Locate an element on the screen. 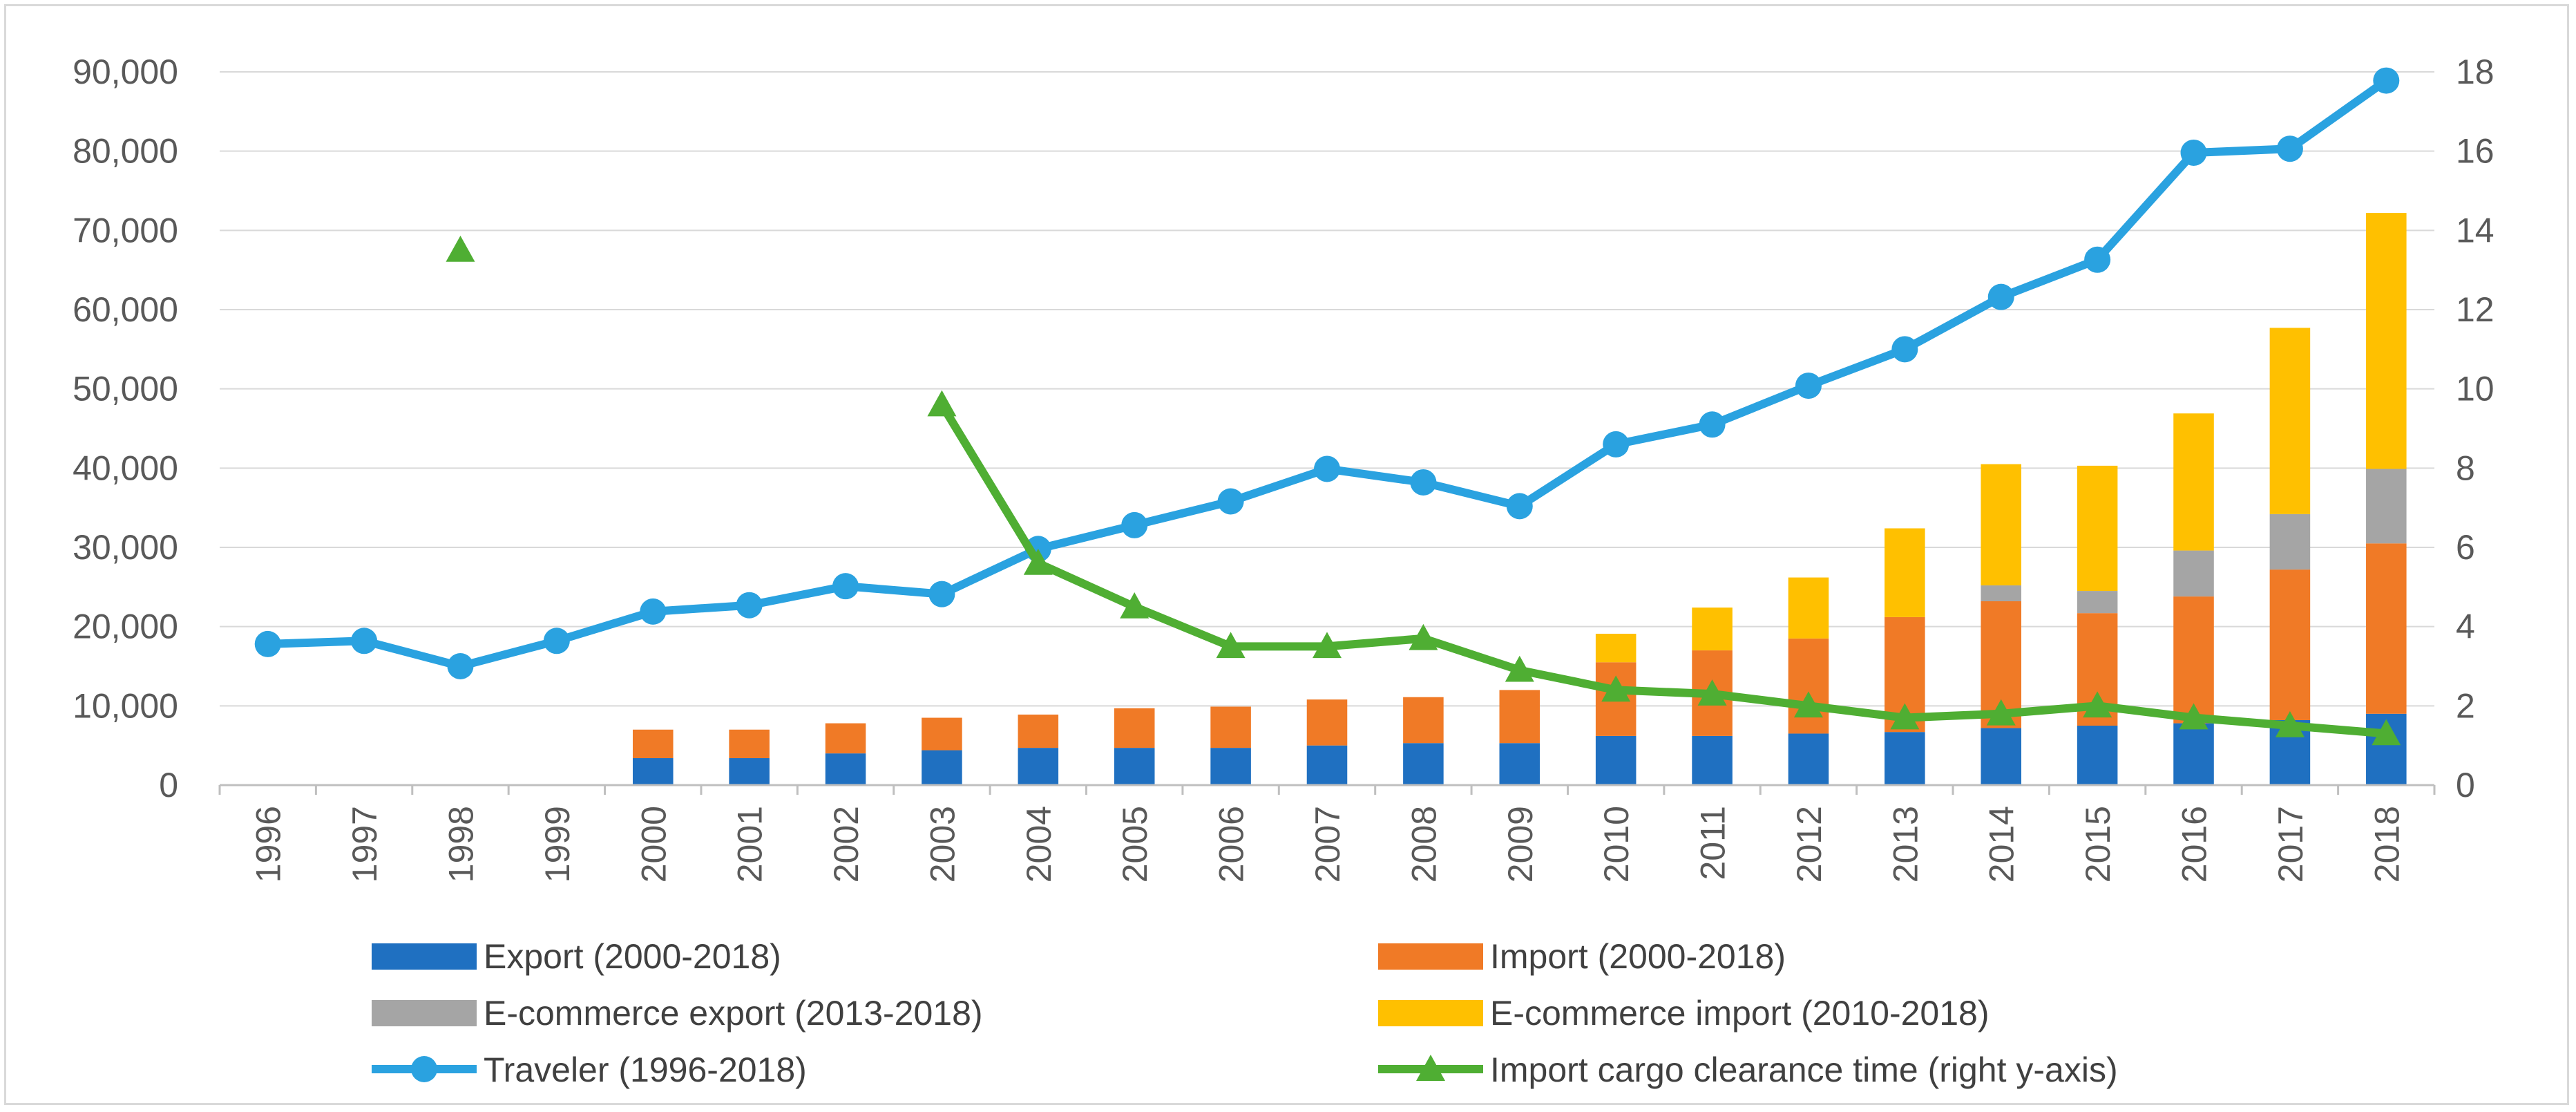 This screenshot has width=2576, height=1112. right-y-tick-label: 8 is located at coordinates (2465, 468).